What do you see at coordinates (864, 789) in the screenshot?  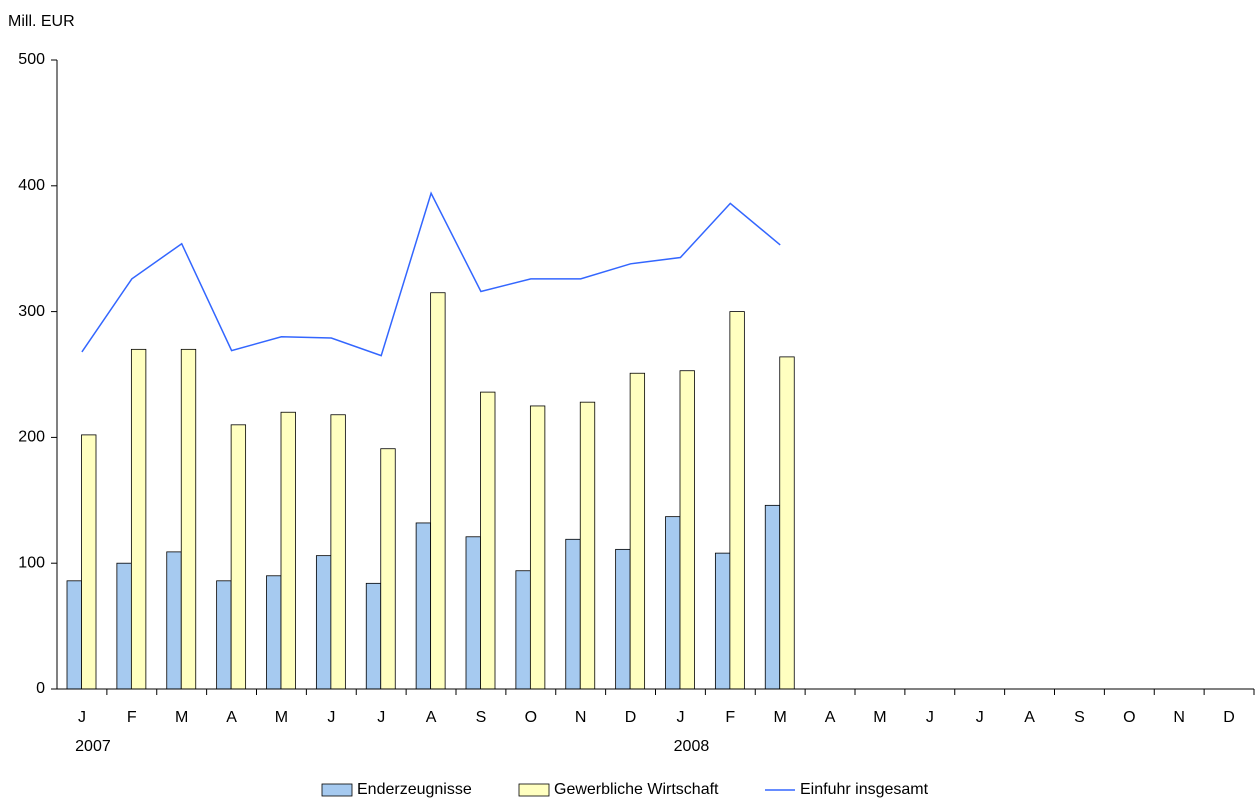 I see `legend-label: Einfuhr insgesamt` at bounding box center [864, 789].